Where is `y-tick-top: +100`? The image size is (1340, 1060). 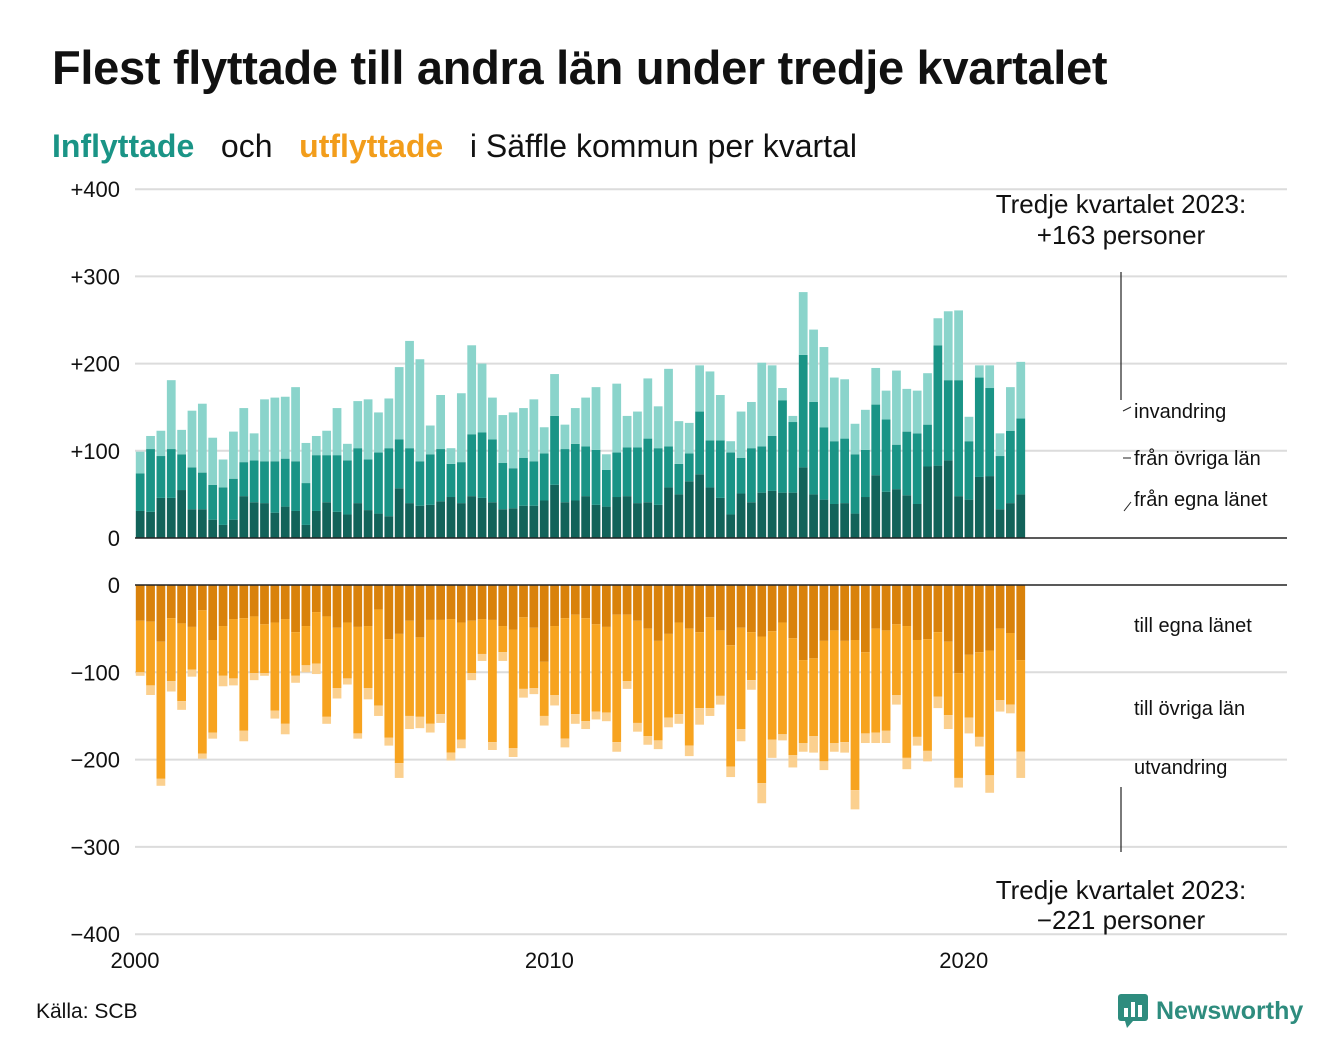 y-tick-top: +100 is located at coordinates (95, 451).